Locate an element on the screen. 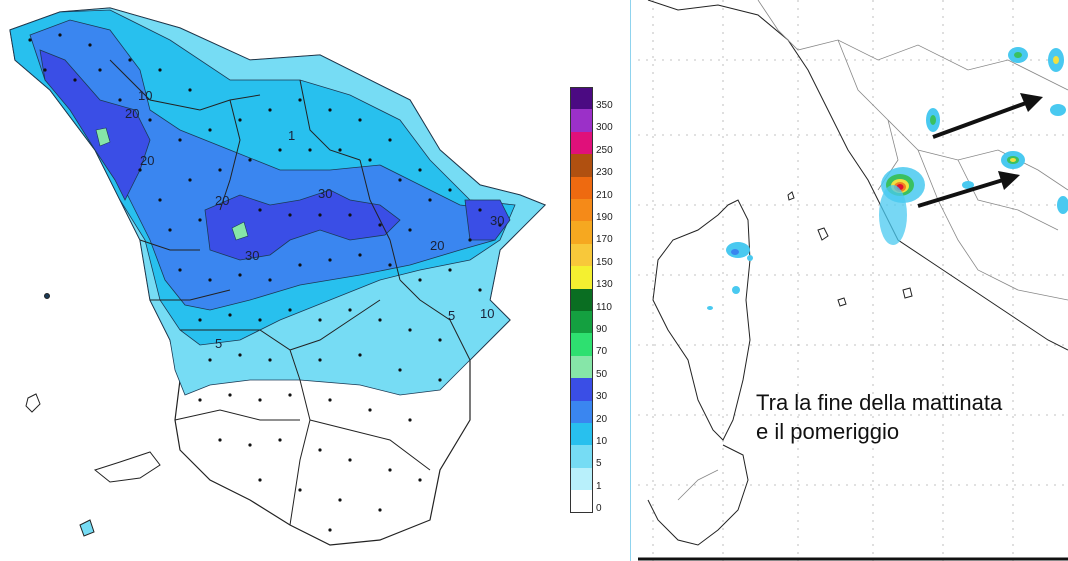 The width and height of the screenshot is (1068, 561). legend-label: 150 is located at coordinates (604, 262).